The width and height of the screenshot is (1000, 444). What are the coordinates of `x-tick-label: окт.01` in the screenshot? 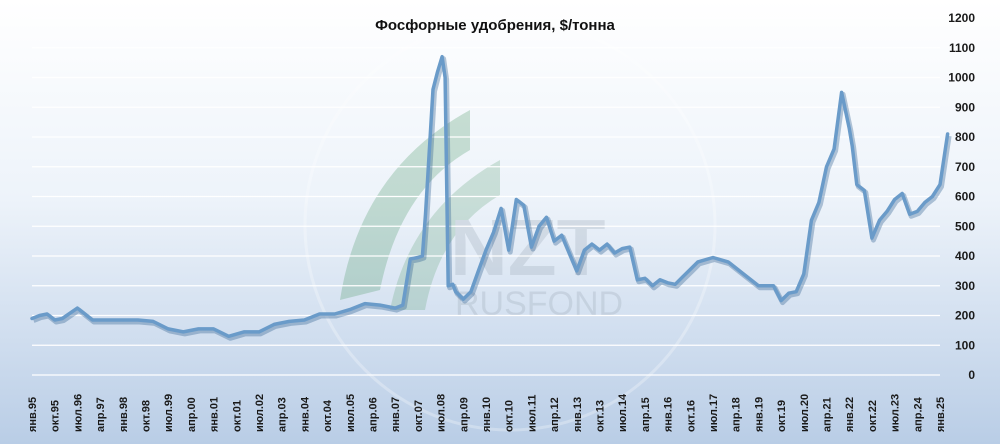 It's located at (237, 416).